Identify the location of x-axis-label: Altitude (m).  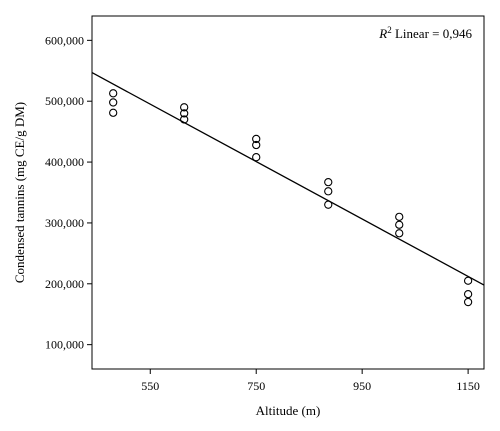
(288, 410).